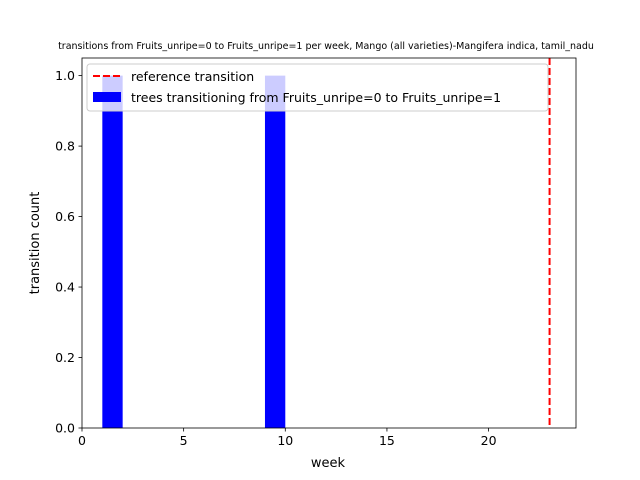 This screenshot has width=640, height=480. Describe the element at coordinates (65, 357) in the screenshot. I see `y-tick-label: 0.2` at that location.